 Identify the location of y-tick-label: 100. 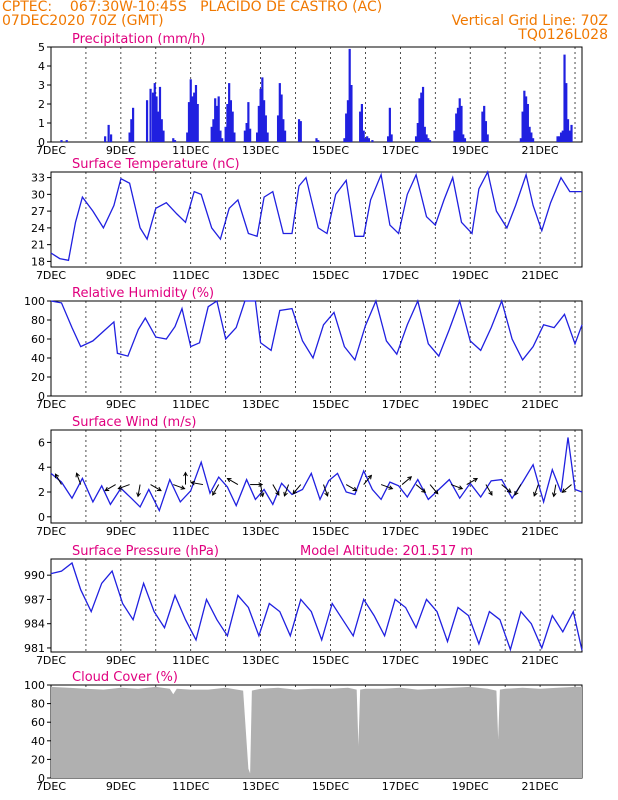
(34, 301).